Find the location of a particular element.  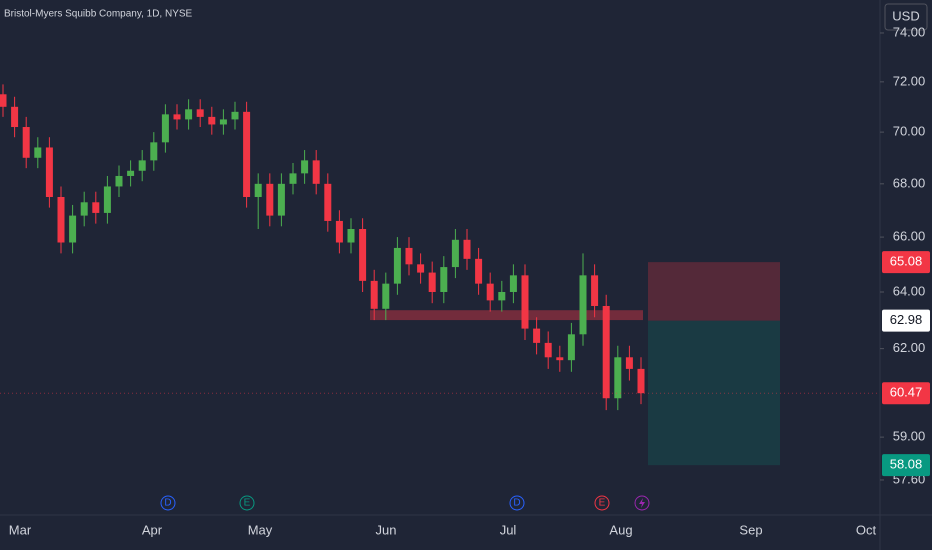

price-label: 65.08 is located at coordinates (906, 261).